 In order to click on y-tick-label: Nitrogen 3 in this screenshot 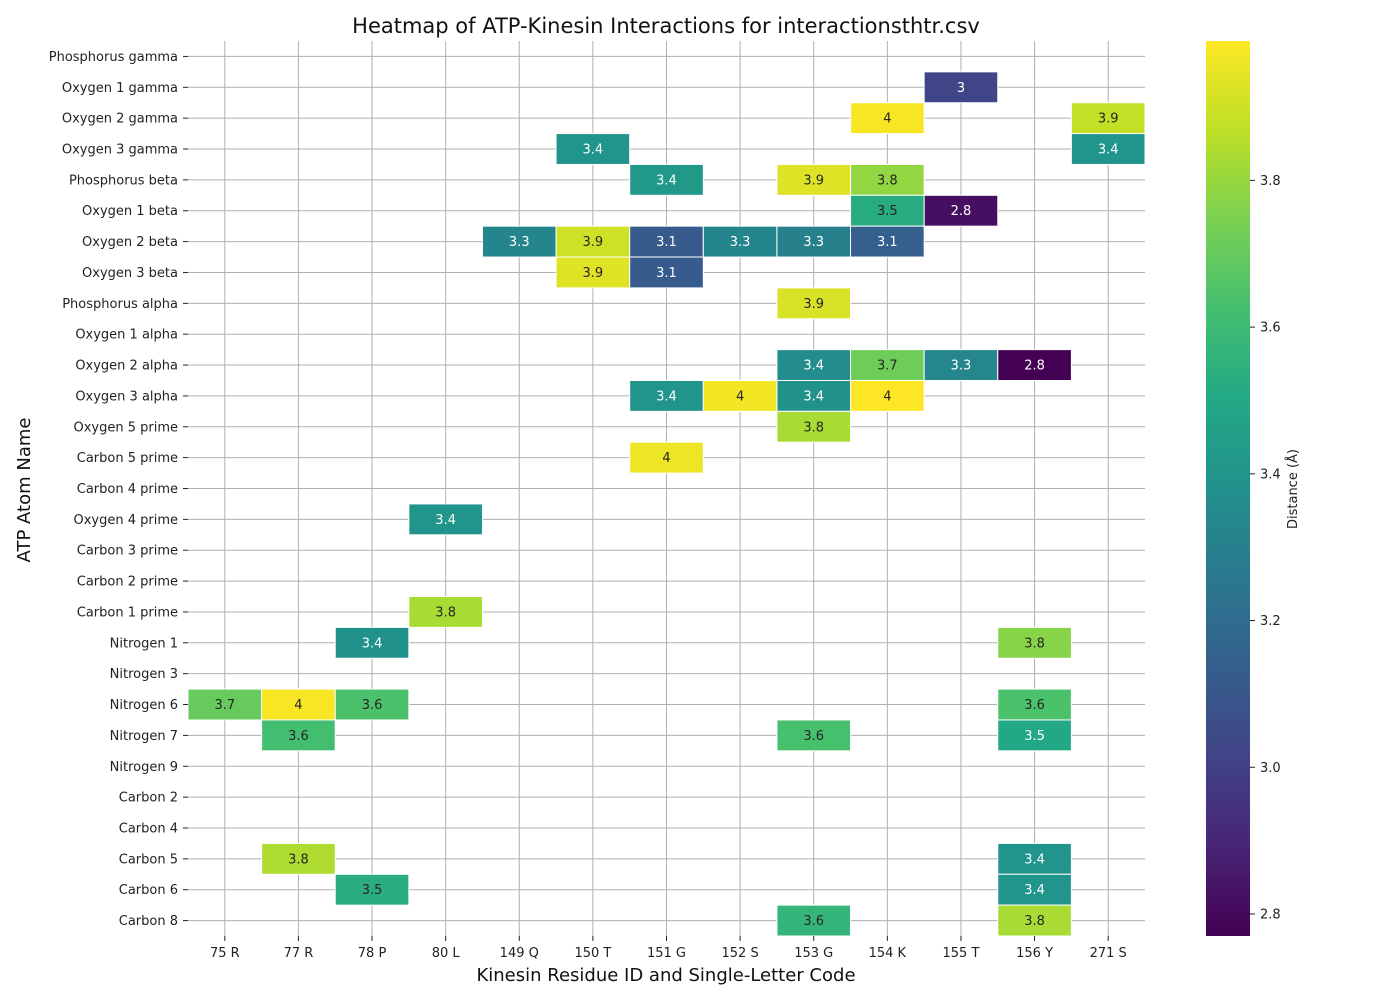, I will do `click(144, 674)`.